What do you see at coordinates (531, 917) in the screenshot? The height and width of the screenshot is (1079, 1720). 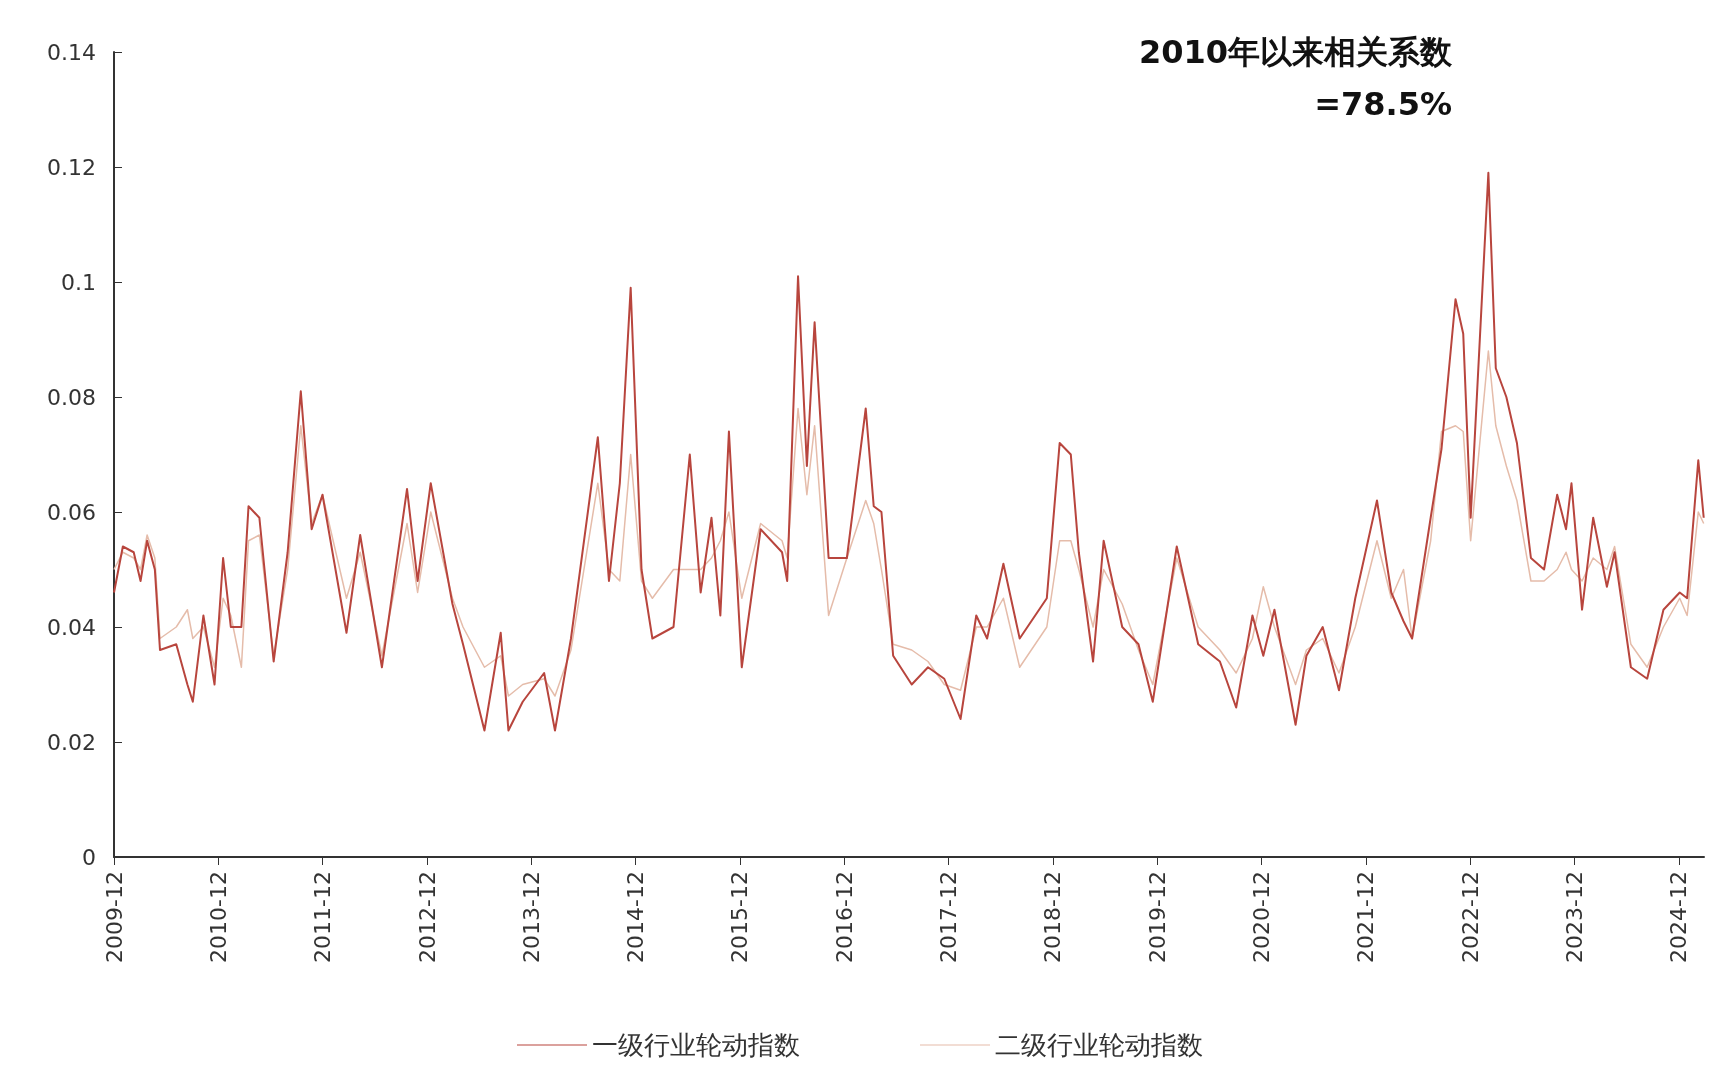 I see `x-tick-label: 2013-12` at bounding box center [531, 917].